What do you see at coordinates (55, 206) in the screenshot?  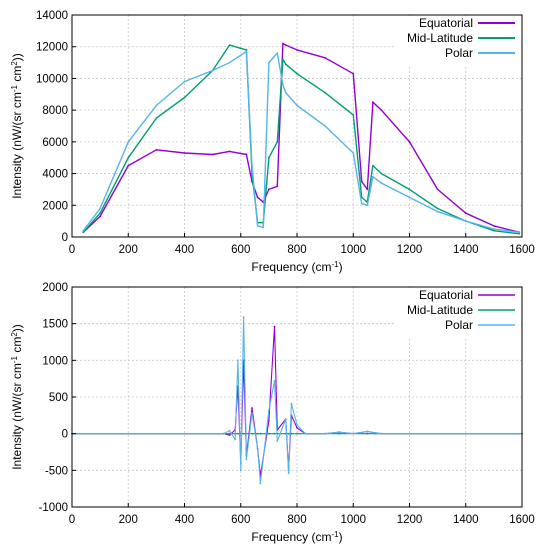 I see `top-y-tick-label-2000: 2000` at bounding box center [55, 206].